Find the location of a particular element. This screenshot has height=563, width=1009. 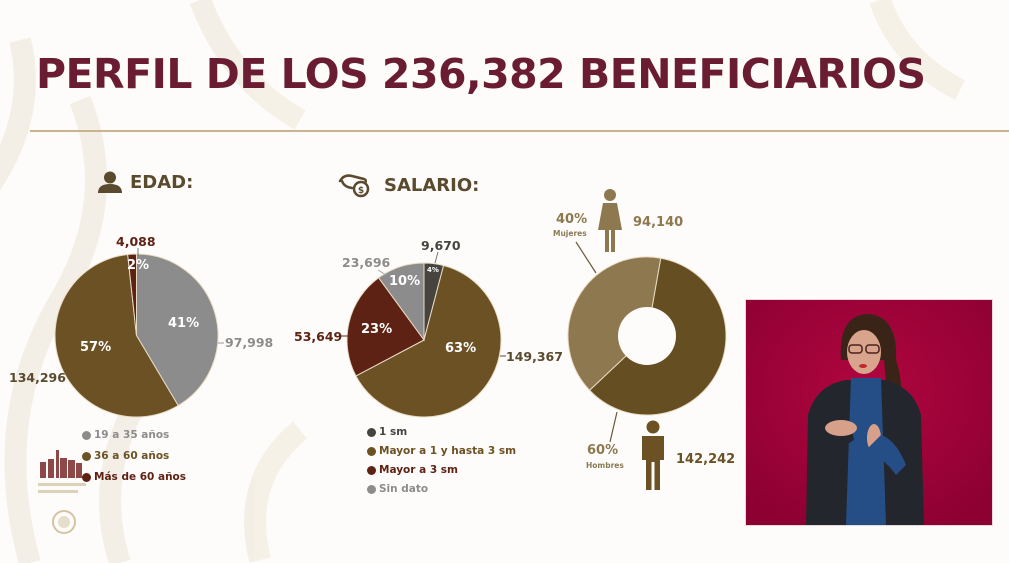

edad-heading-text: EDAD: is located at coordinates (162, 182).